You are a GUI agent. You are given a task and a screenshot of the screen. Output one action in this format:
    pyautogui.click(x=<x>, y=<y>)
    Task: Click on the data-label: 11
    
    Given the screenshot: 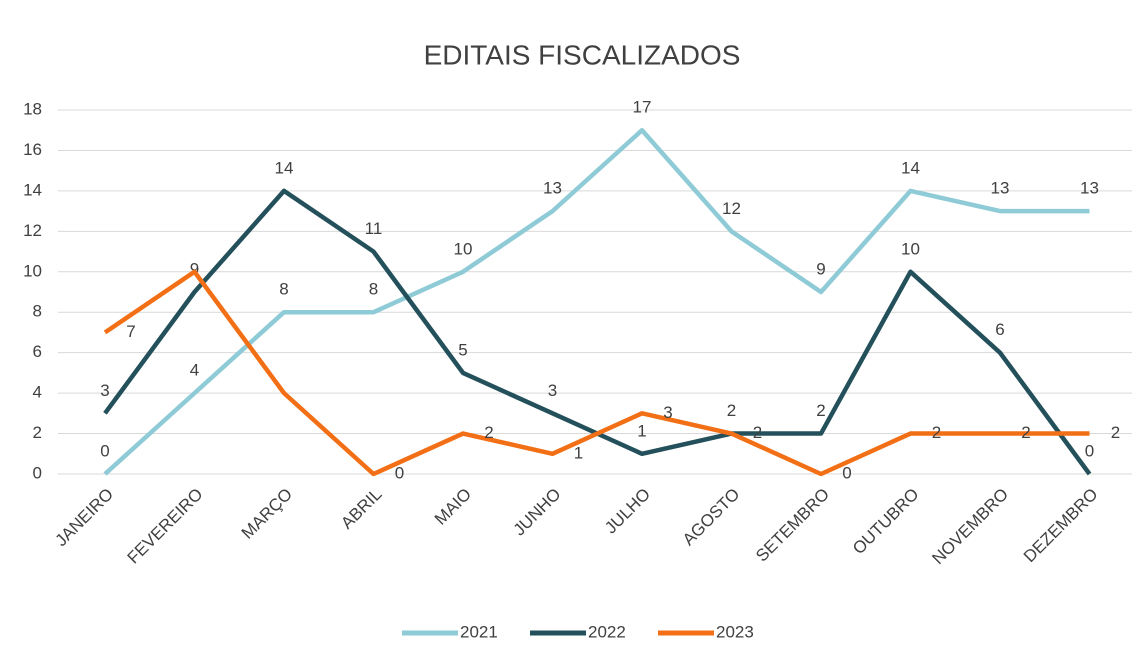 What is the action you would take?
    pyautogui.click(x=374, y=228)
    